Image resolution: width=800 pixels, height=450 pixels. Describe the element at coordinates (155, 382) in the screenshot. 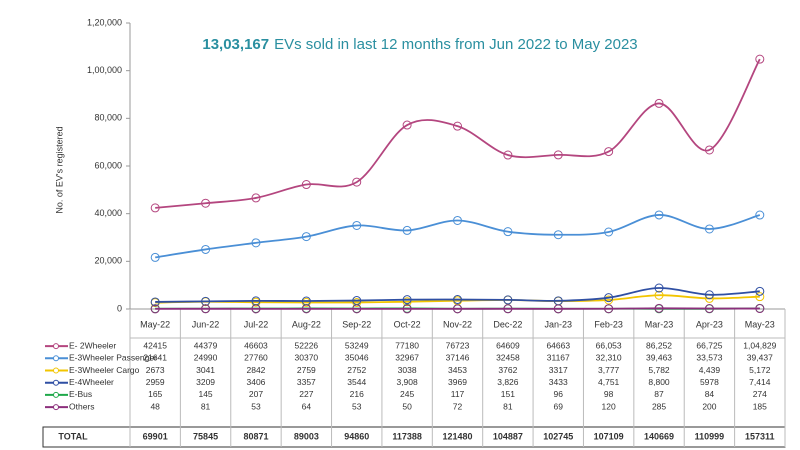

I see `table-cell: 2959` at that location.